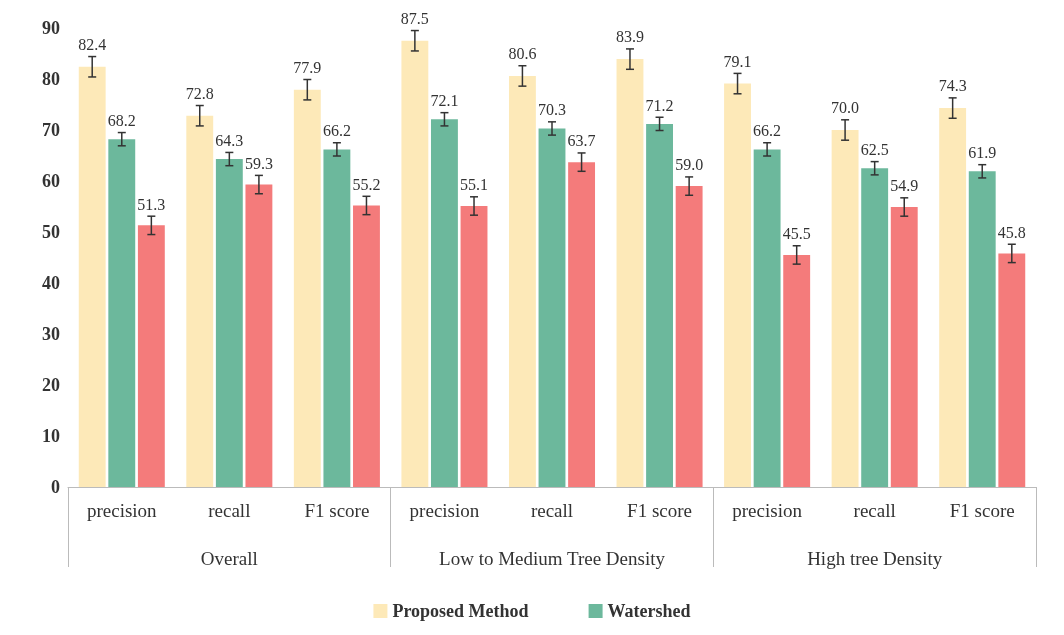 The height and width of the screenshot is (635, 1064). I want to click on data-label: 71.2, so click(659, 105).